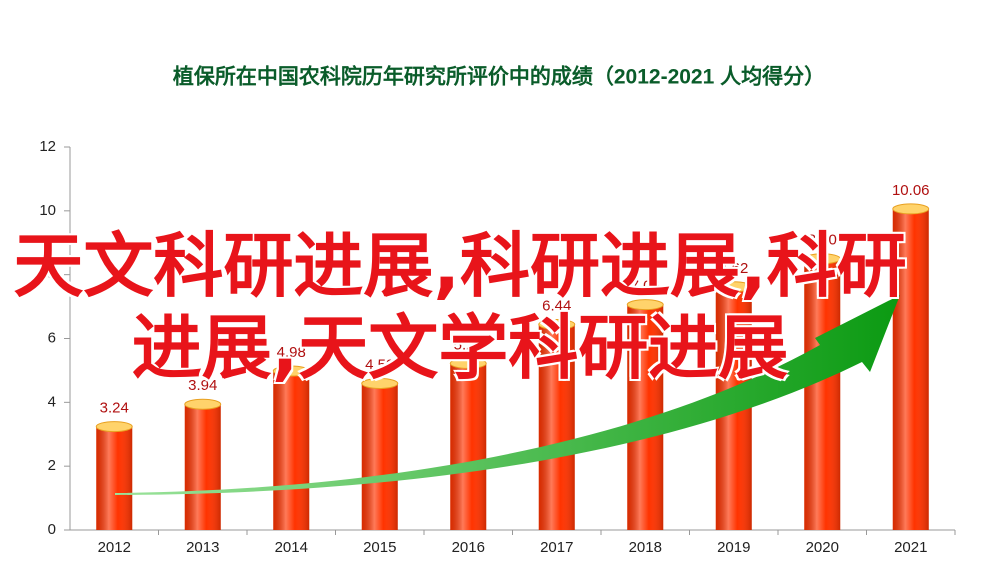  What do you see at coordinates (52, 337) in the screenshot?
I see `y-tick-label: 6` at bounding box center [52, 337].